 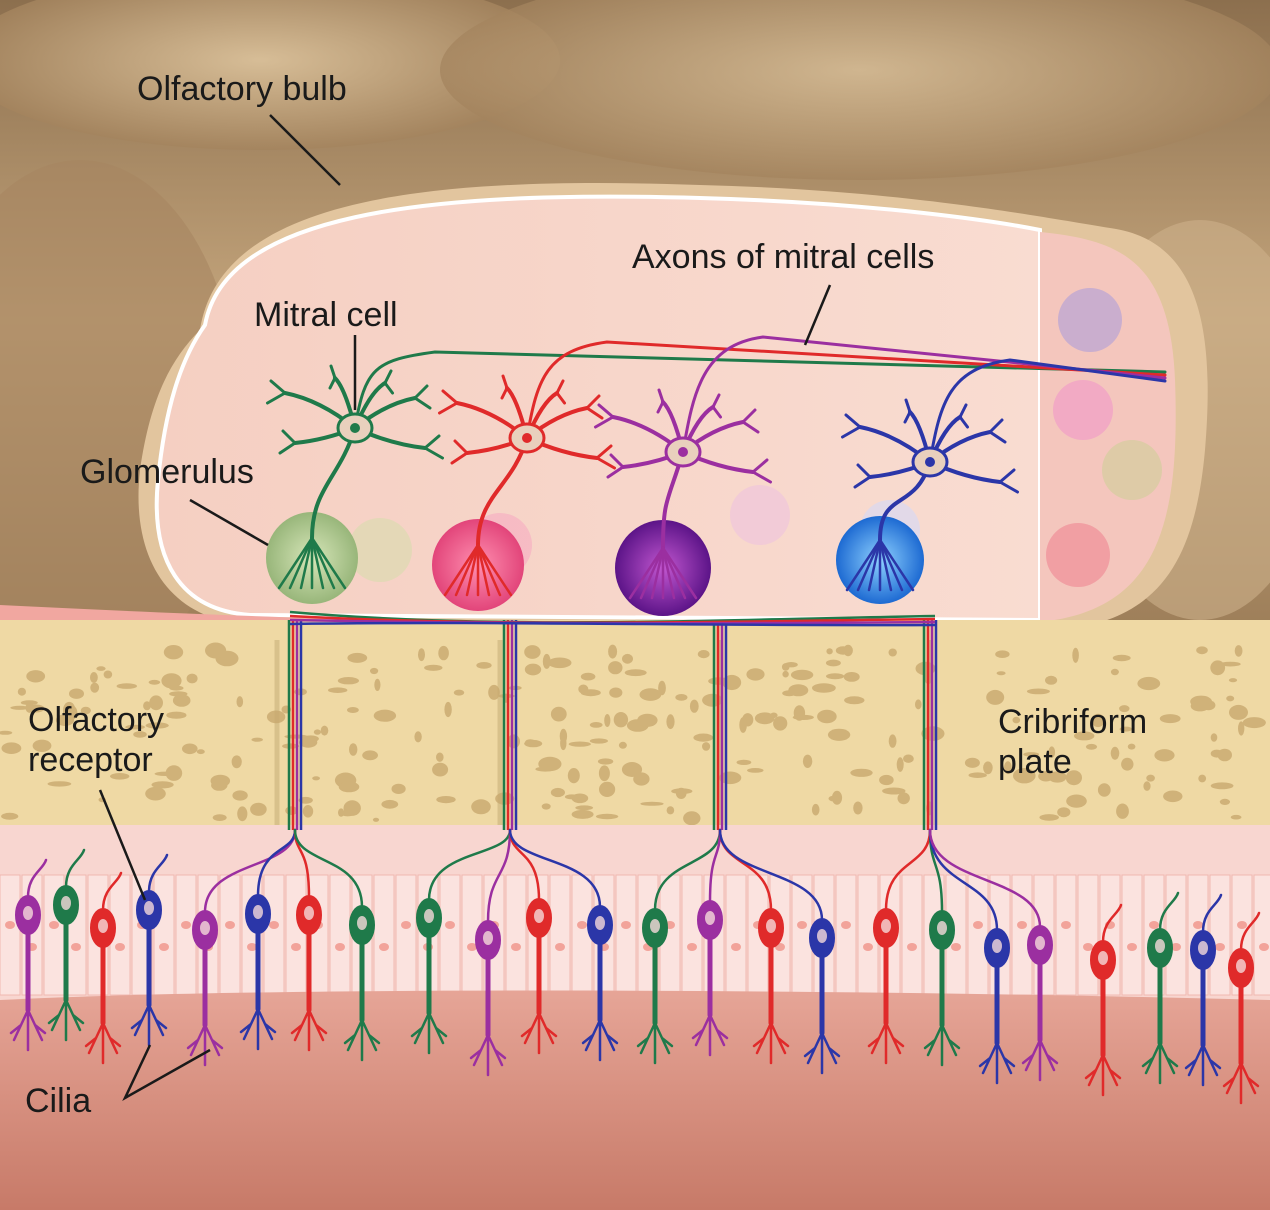 What do you see at coordinates (96, 720) in the screenshot?
I see `label-olfactory-receptor-line1: Olfactory` at bounding box center [96, 720].